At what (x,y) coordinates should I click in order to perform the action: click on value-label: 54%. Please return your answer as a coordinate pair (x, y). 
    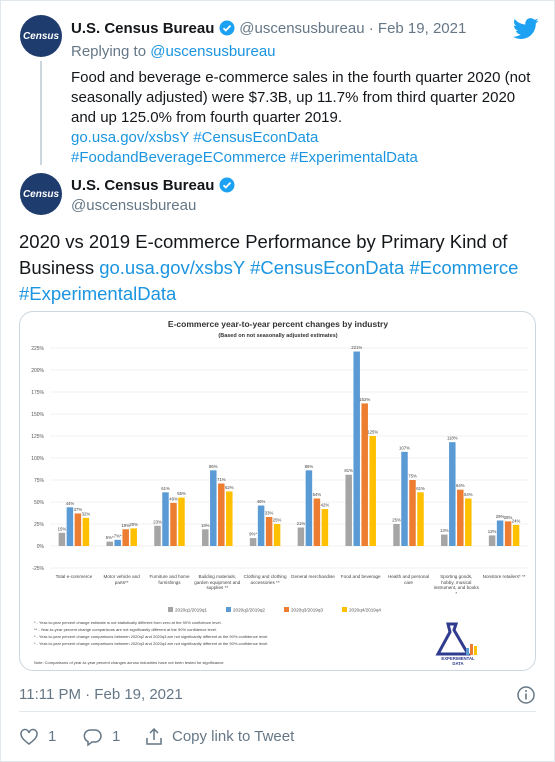
    Looking at the image, I should click on (317, 494).